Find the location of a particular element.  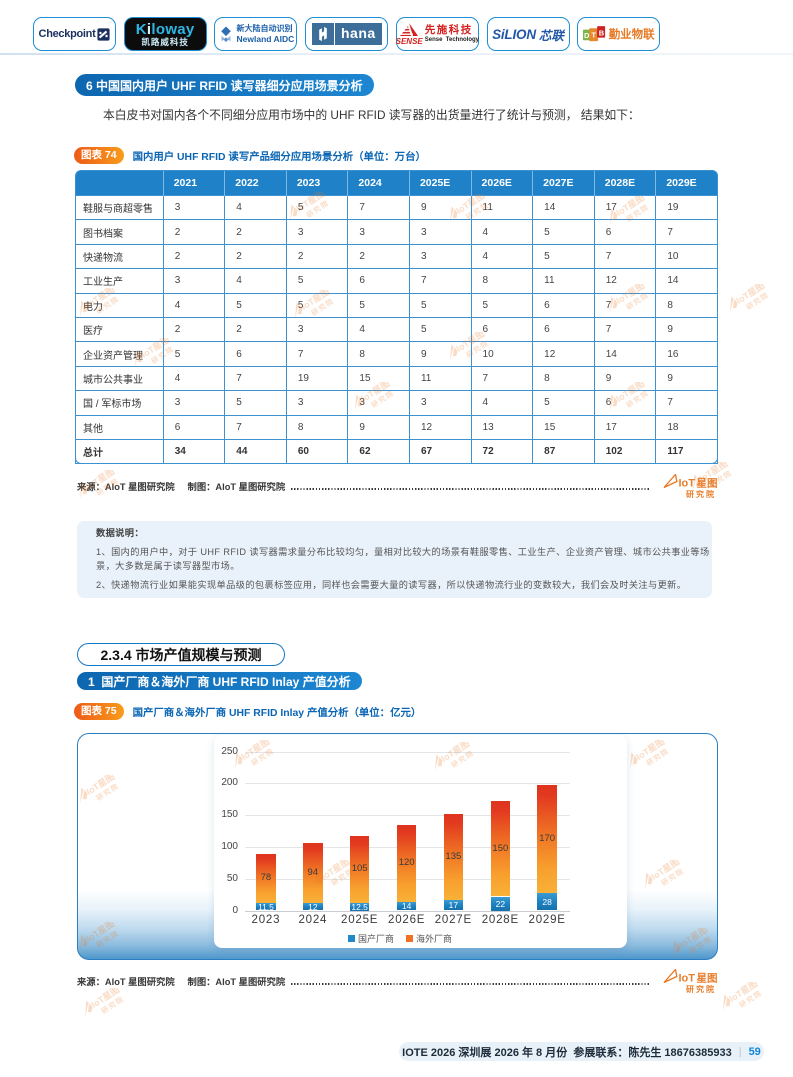

svg-text: D is located at coordinates (587, 35).